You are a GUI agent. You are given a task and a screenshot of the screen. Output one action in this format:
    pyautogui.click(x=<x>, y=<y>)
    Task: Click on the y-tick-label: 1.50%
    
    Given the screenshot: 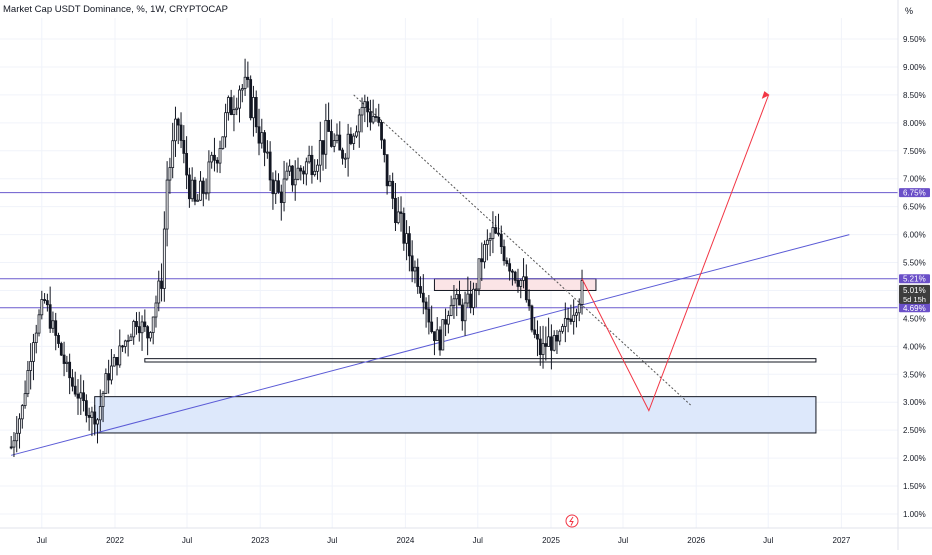 What is the action you would take?
    pyautogui.click(x=914, y=486)
    